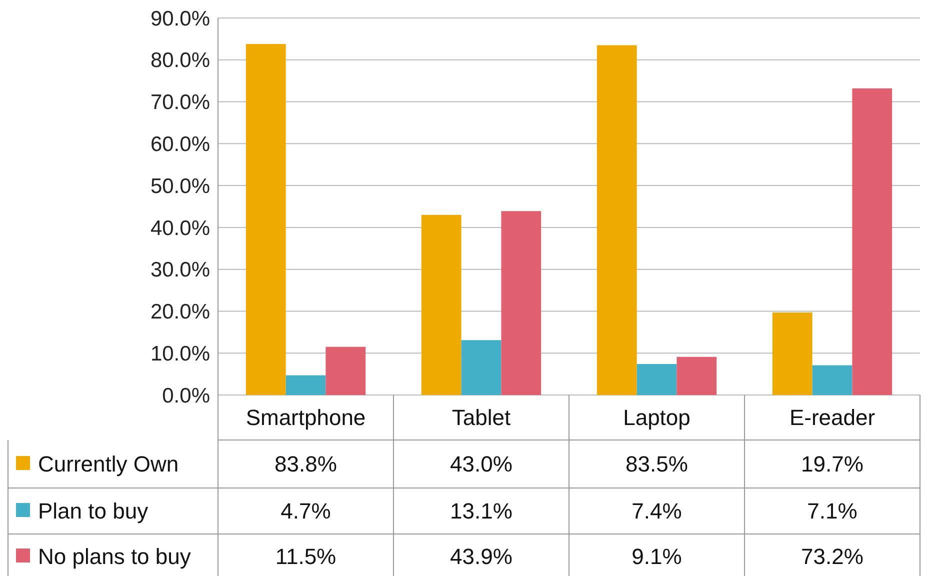 This screenshot has width=926, height=576. Describe the element at coordinates (481, 557) in the screenshot. I see `data-label: 43.9%` at that location.